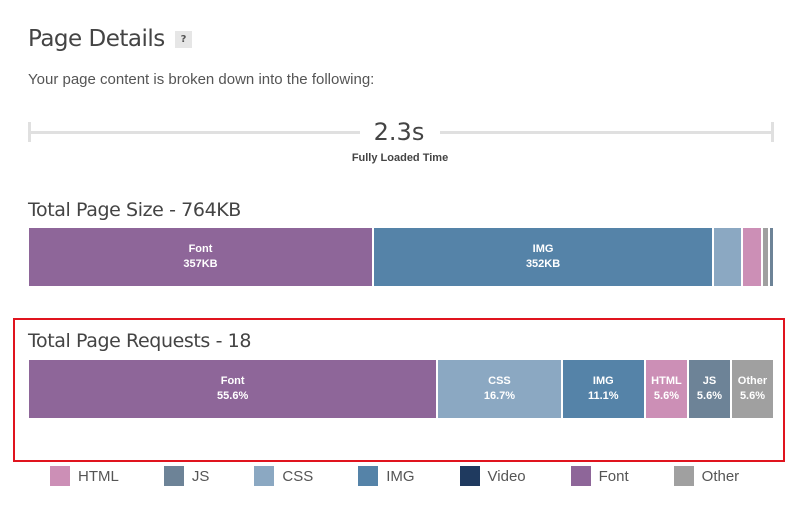 Image resolution: width=800 pixels, height=524 pixels. I want to click on bar-segment-font: Font 55.6%, so click(233, 389).